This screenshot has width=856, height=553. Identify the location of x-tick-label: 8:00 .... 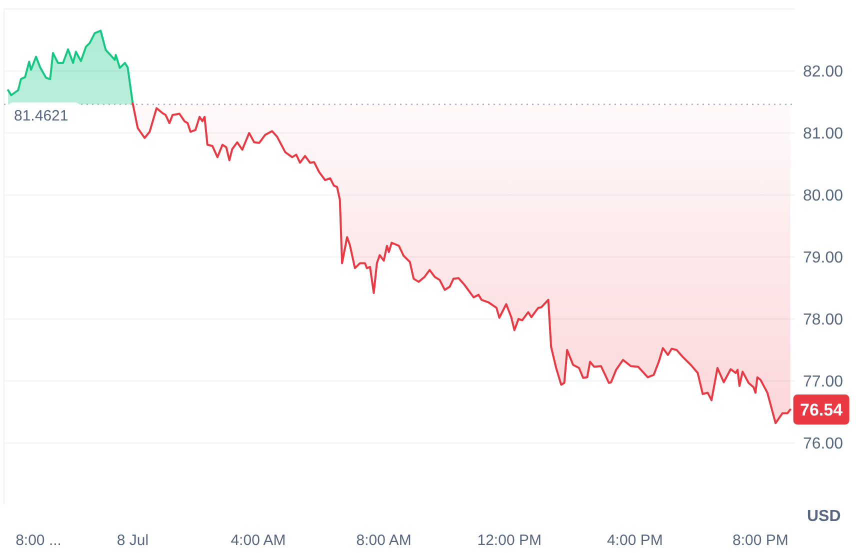
(39, 540).